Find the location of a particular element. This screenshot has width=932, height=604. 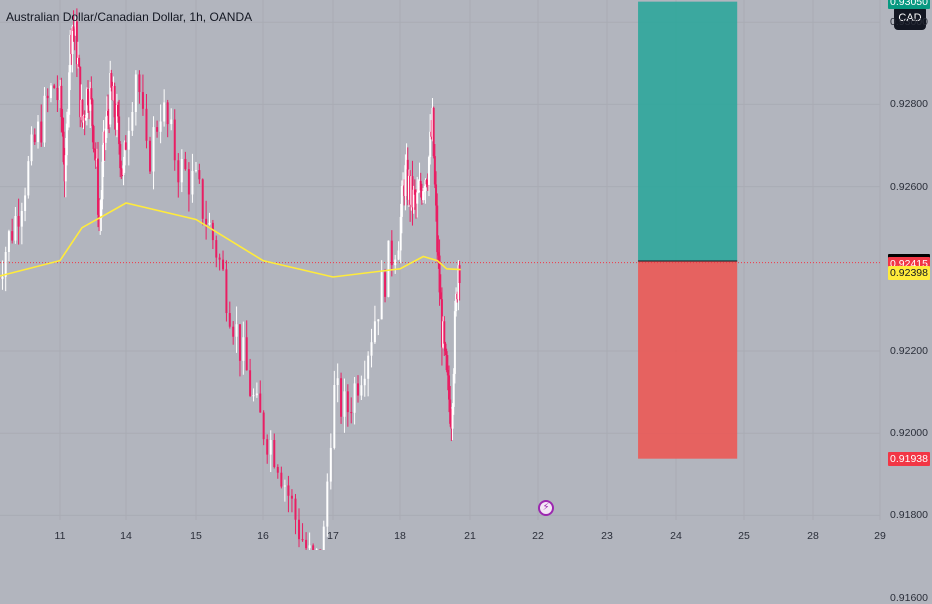

time-tick-label: 16 is located at coordinates (263, 536).